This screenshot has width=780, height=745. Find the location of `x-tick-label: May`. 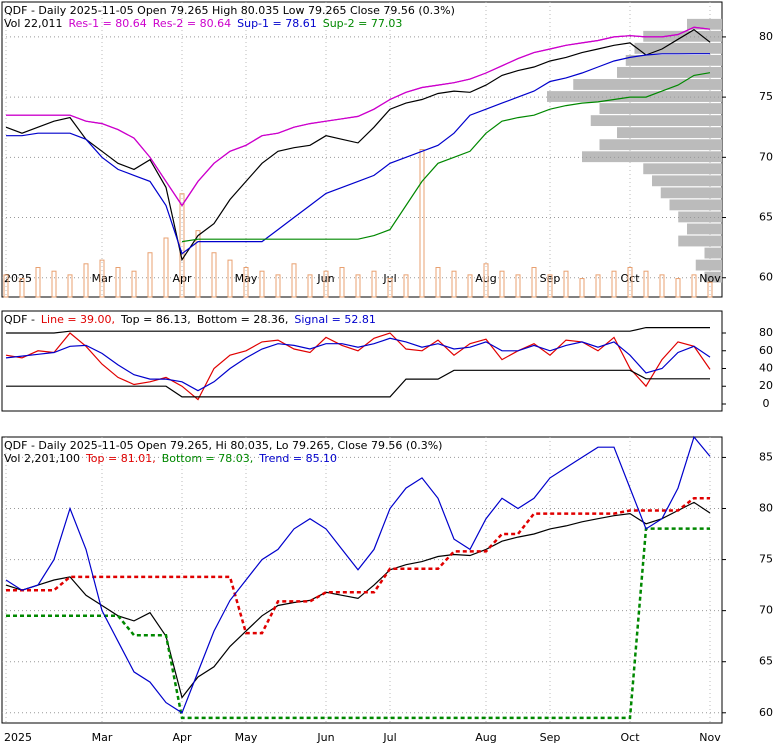

x-tick-label: May is located at coordinates (246, 737).